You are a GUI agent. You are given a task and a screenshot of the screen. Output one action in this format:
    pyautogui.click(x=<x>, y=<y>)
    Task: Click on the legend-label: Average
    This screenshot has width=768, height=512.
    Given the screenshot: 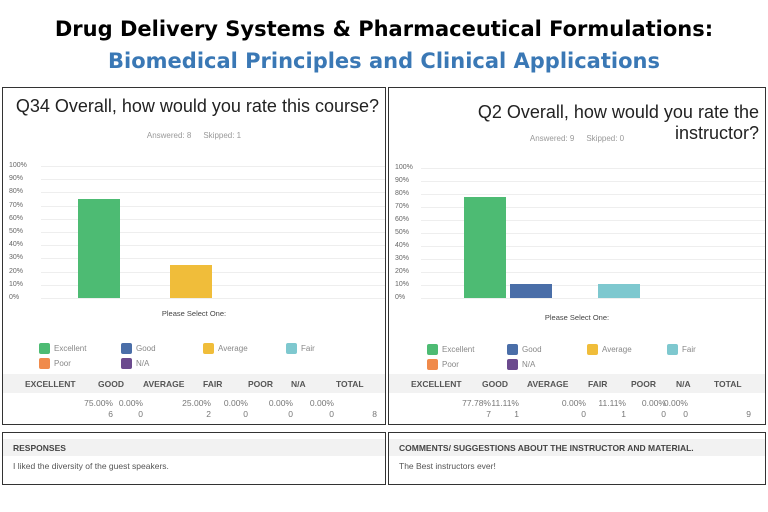 What is the action you would take?
    pyautogui.click(x=617, y=349)
    